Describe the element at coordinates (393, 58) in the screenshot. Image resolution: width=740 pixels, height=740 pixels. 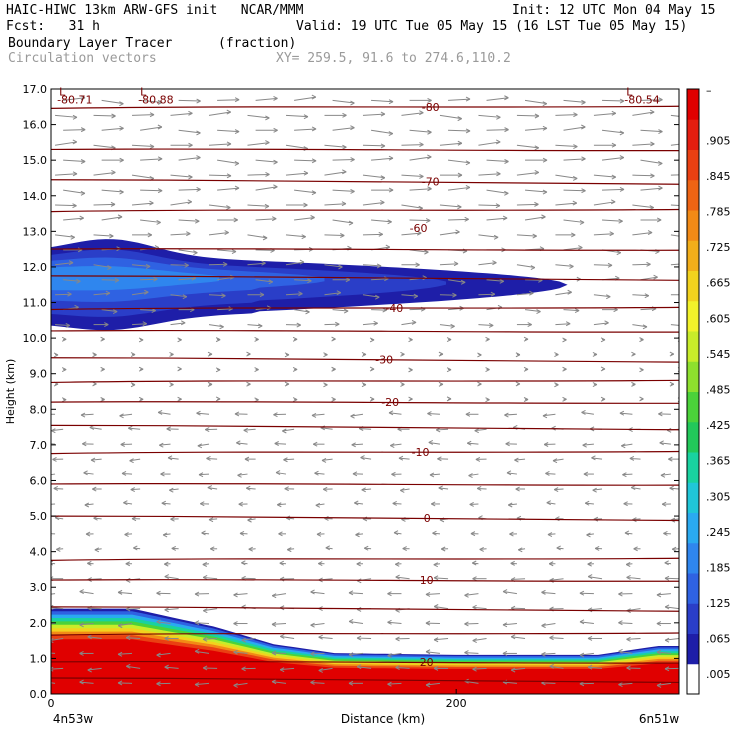
I see `cross-section-coords: XY= 259.5, 91.6 to 274.6,110.2` at that location.